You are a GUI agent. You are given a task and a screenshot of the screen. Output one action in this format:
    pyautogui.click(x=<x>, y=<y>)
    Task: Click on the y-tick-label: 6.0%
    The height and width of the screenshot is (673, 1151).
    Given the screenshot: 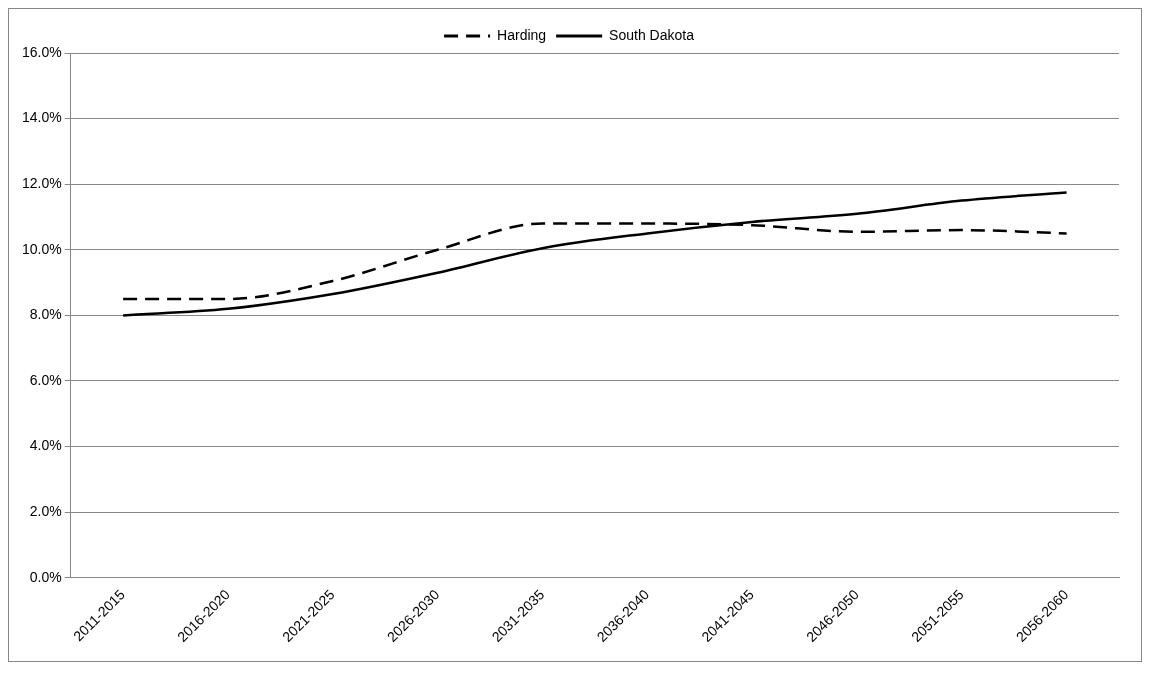 What is the action you would take?
    pyautogui.click(x=45, y=379)
    